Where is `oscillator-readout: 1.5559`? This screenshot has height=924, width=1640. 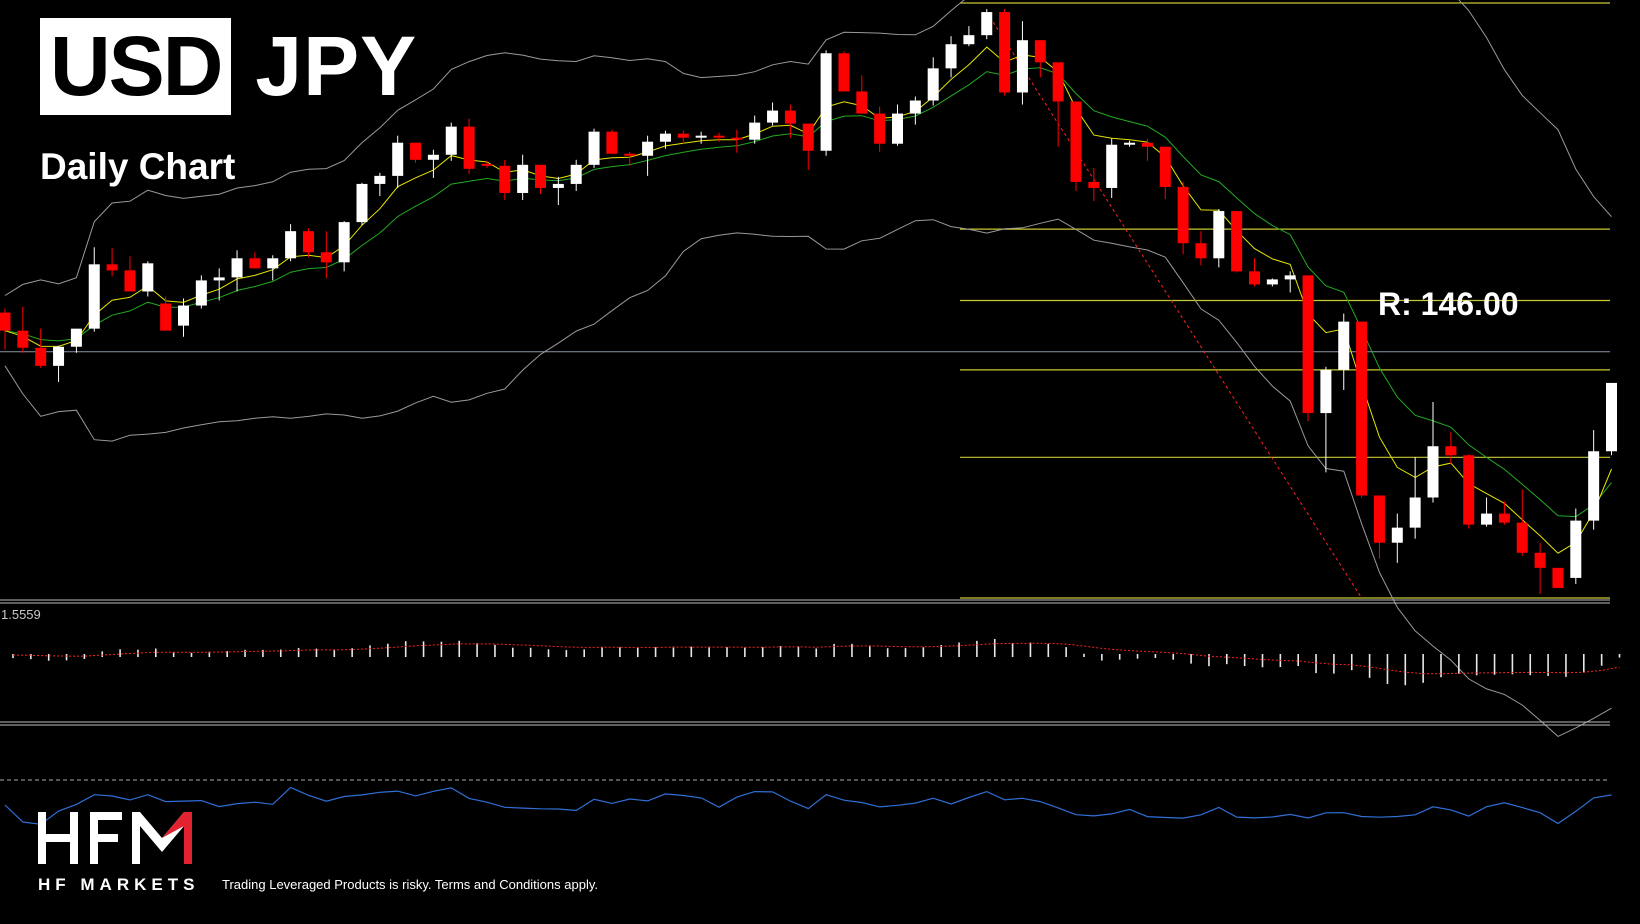 oscillator-readout: 1.5559 is located at coordinates (21, 614).